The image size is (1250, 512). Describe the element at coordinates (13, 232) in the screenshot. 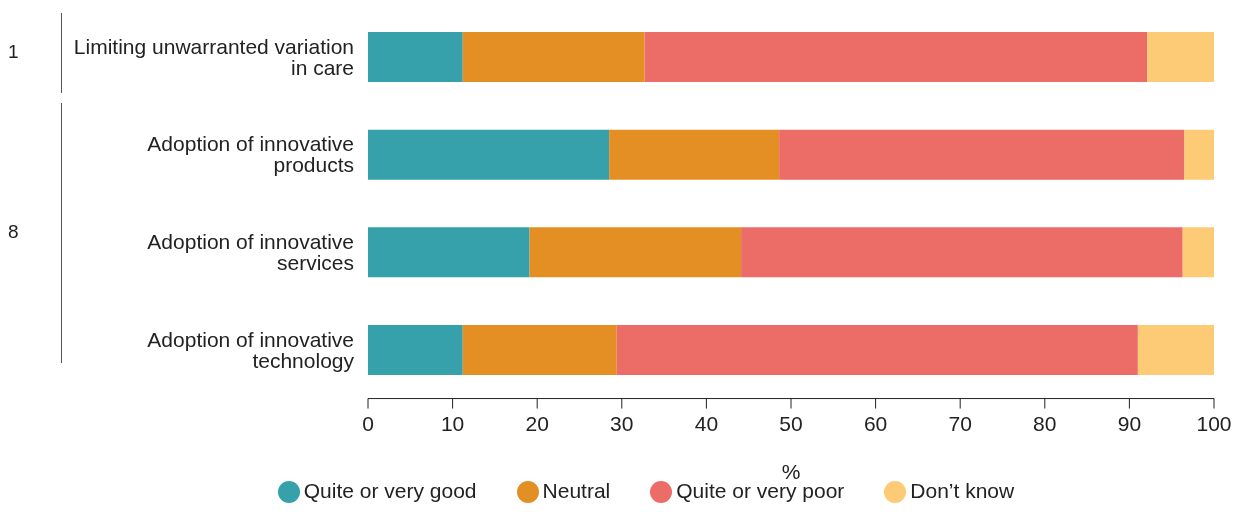

I see `text: 8` at that location.